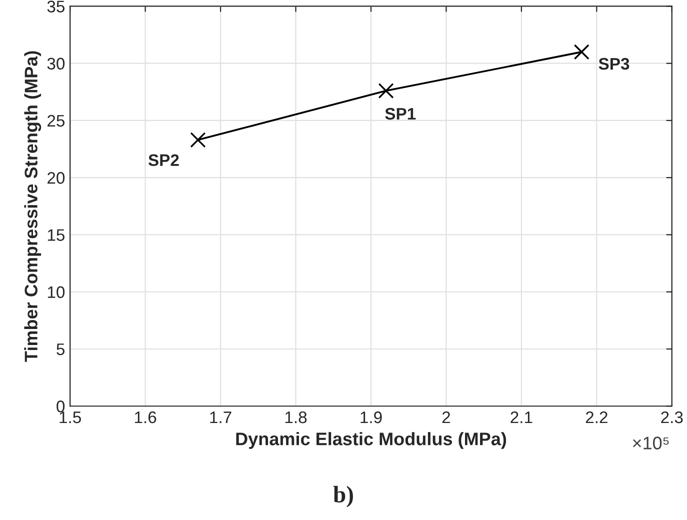 Image resolution: width=687 pixels, height=520 pixels. I want to click on annotation: SP1, so click(400, 114).